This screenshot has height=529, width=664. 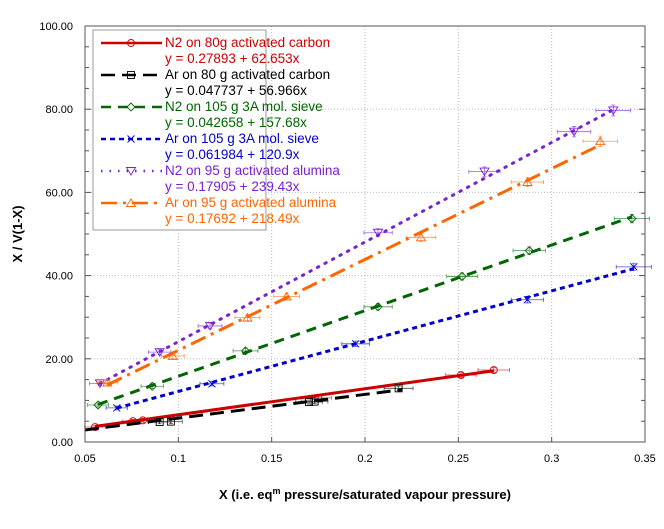 What do you see at coordinates (59, 110) in the screenshot?
I see `y-tick-label: 80.00` at bounding box center [59, 110].